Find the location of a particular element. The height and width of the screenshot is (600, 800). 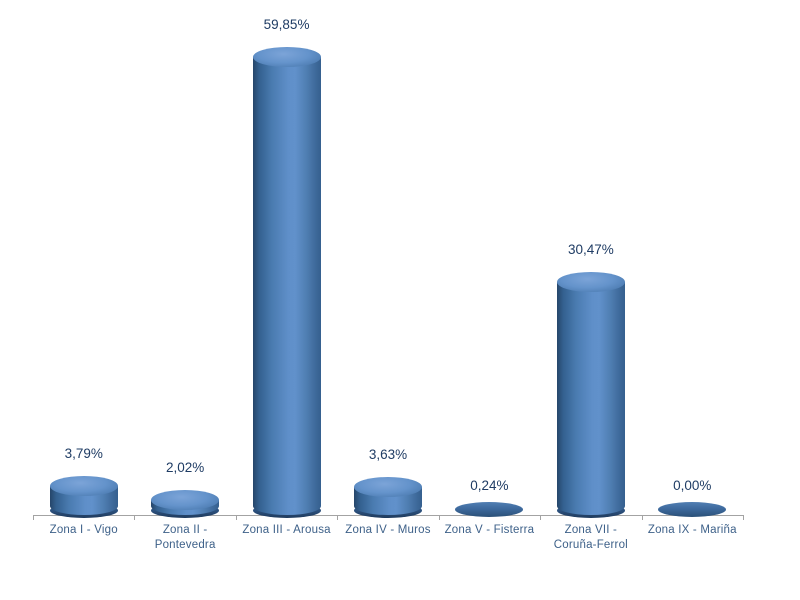

category-label: Zona IV - Muros is located at coordinates (387, 530).